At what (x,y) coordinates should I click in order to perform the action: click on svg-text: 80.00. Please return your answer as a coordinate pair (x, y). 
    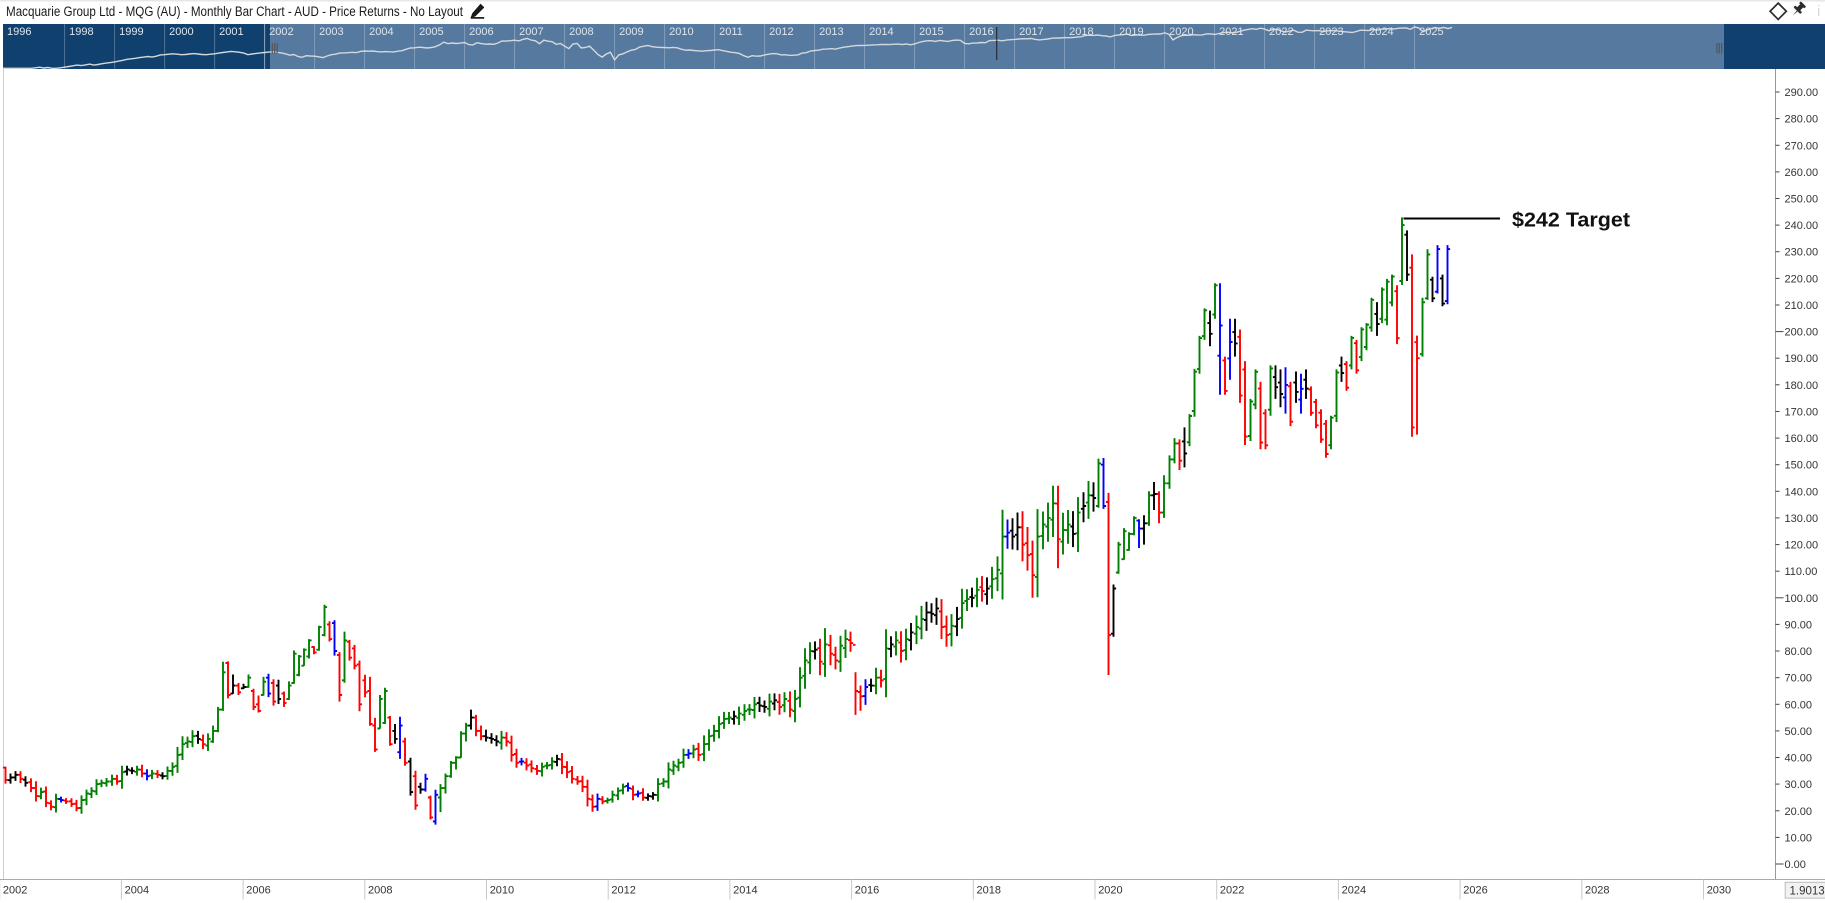
    Looking at the image, I should click on (1799, 652).